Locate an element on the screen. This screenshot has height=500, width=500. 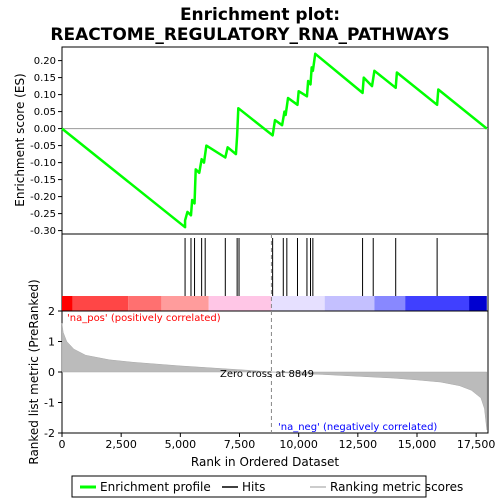
rank-x-tick-label: 5,000 is located at coordinates (181, 444).